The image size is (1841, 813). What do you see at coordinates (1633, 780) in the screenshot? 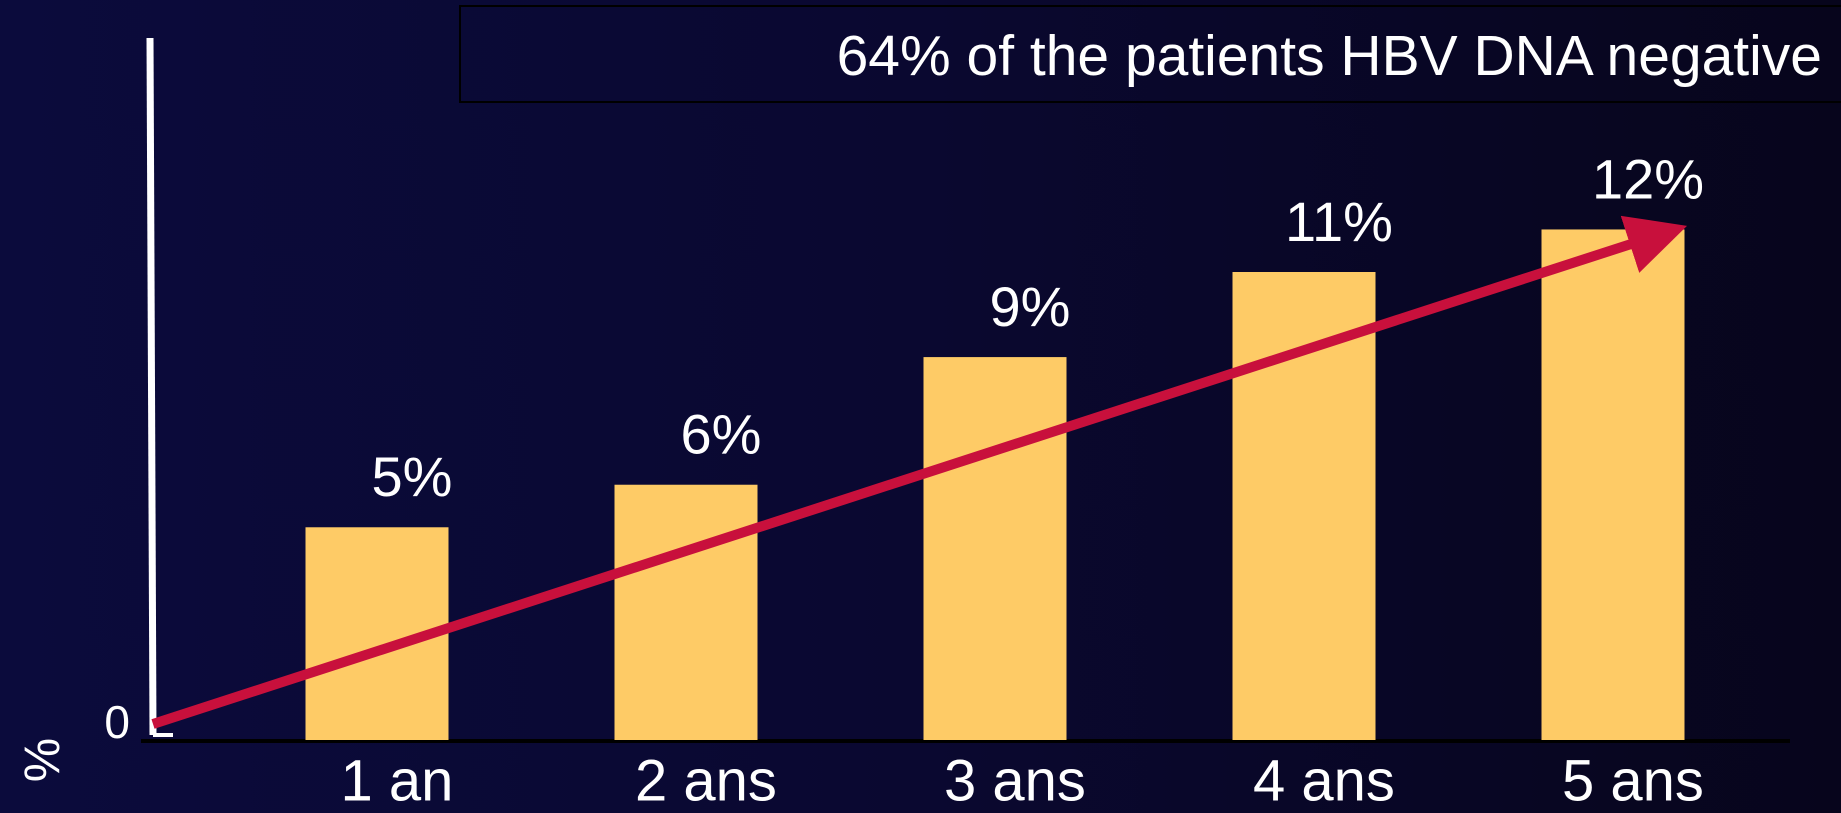
I see `x-tick-label: 5 ans` at bounding box center [1633, 780].